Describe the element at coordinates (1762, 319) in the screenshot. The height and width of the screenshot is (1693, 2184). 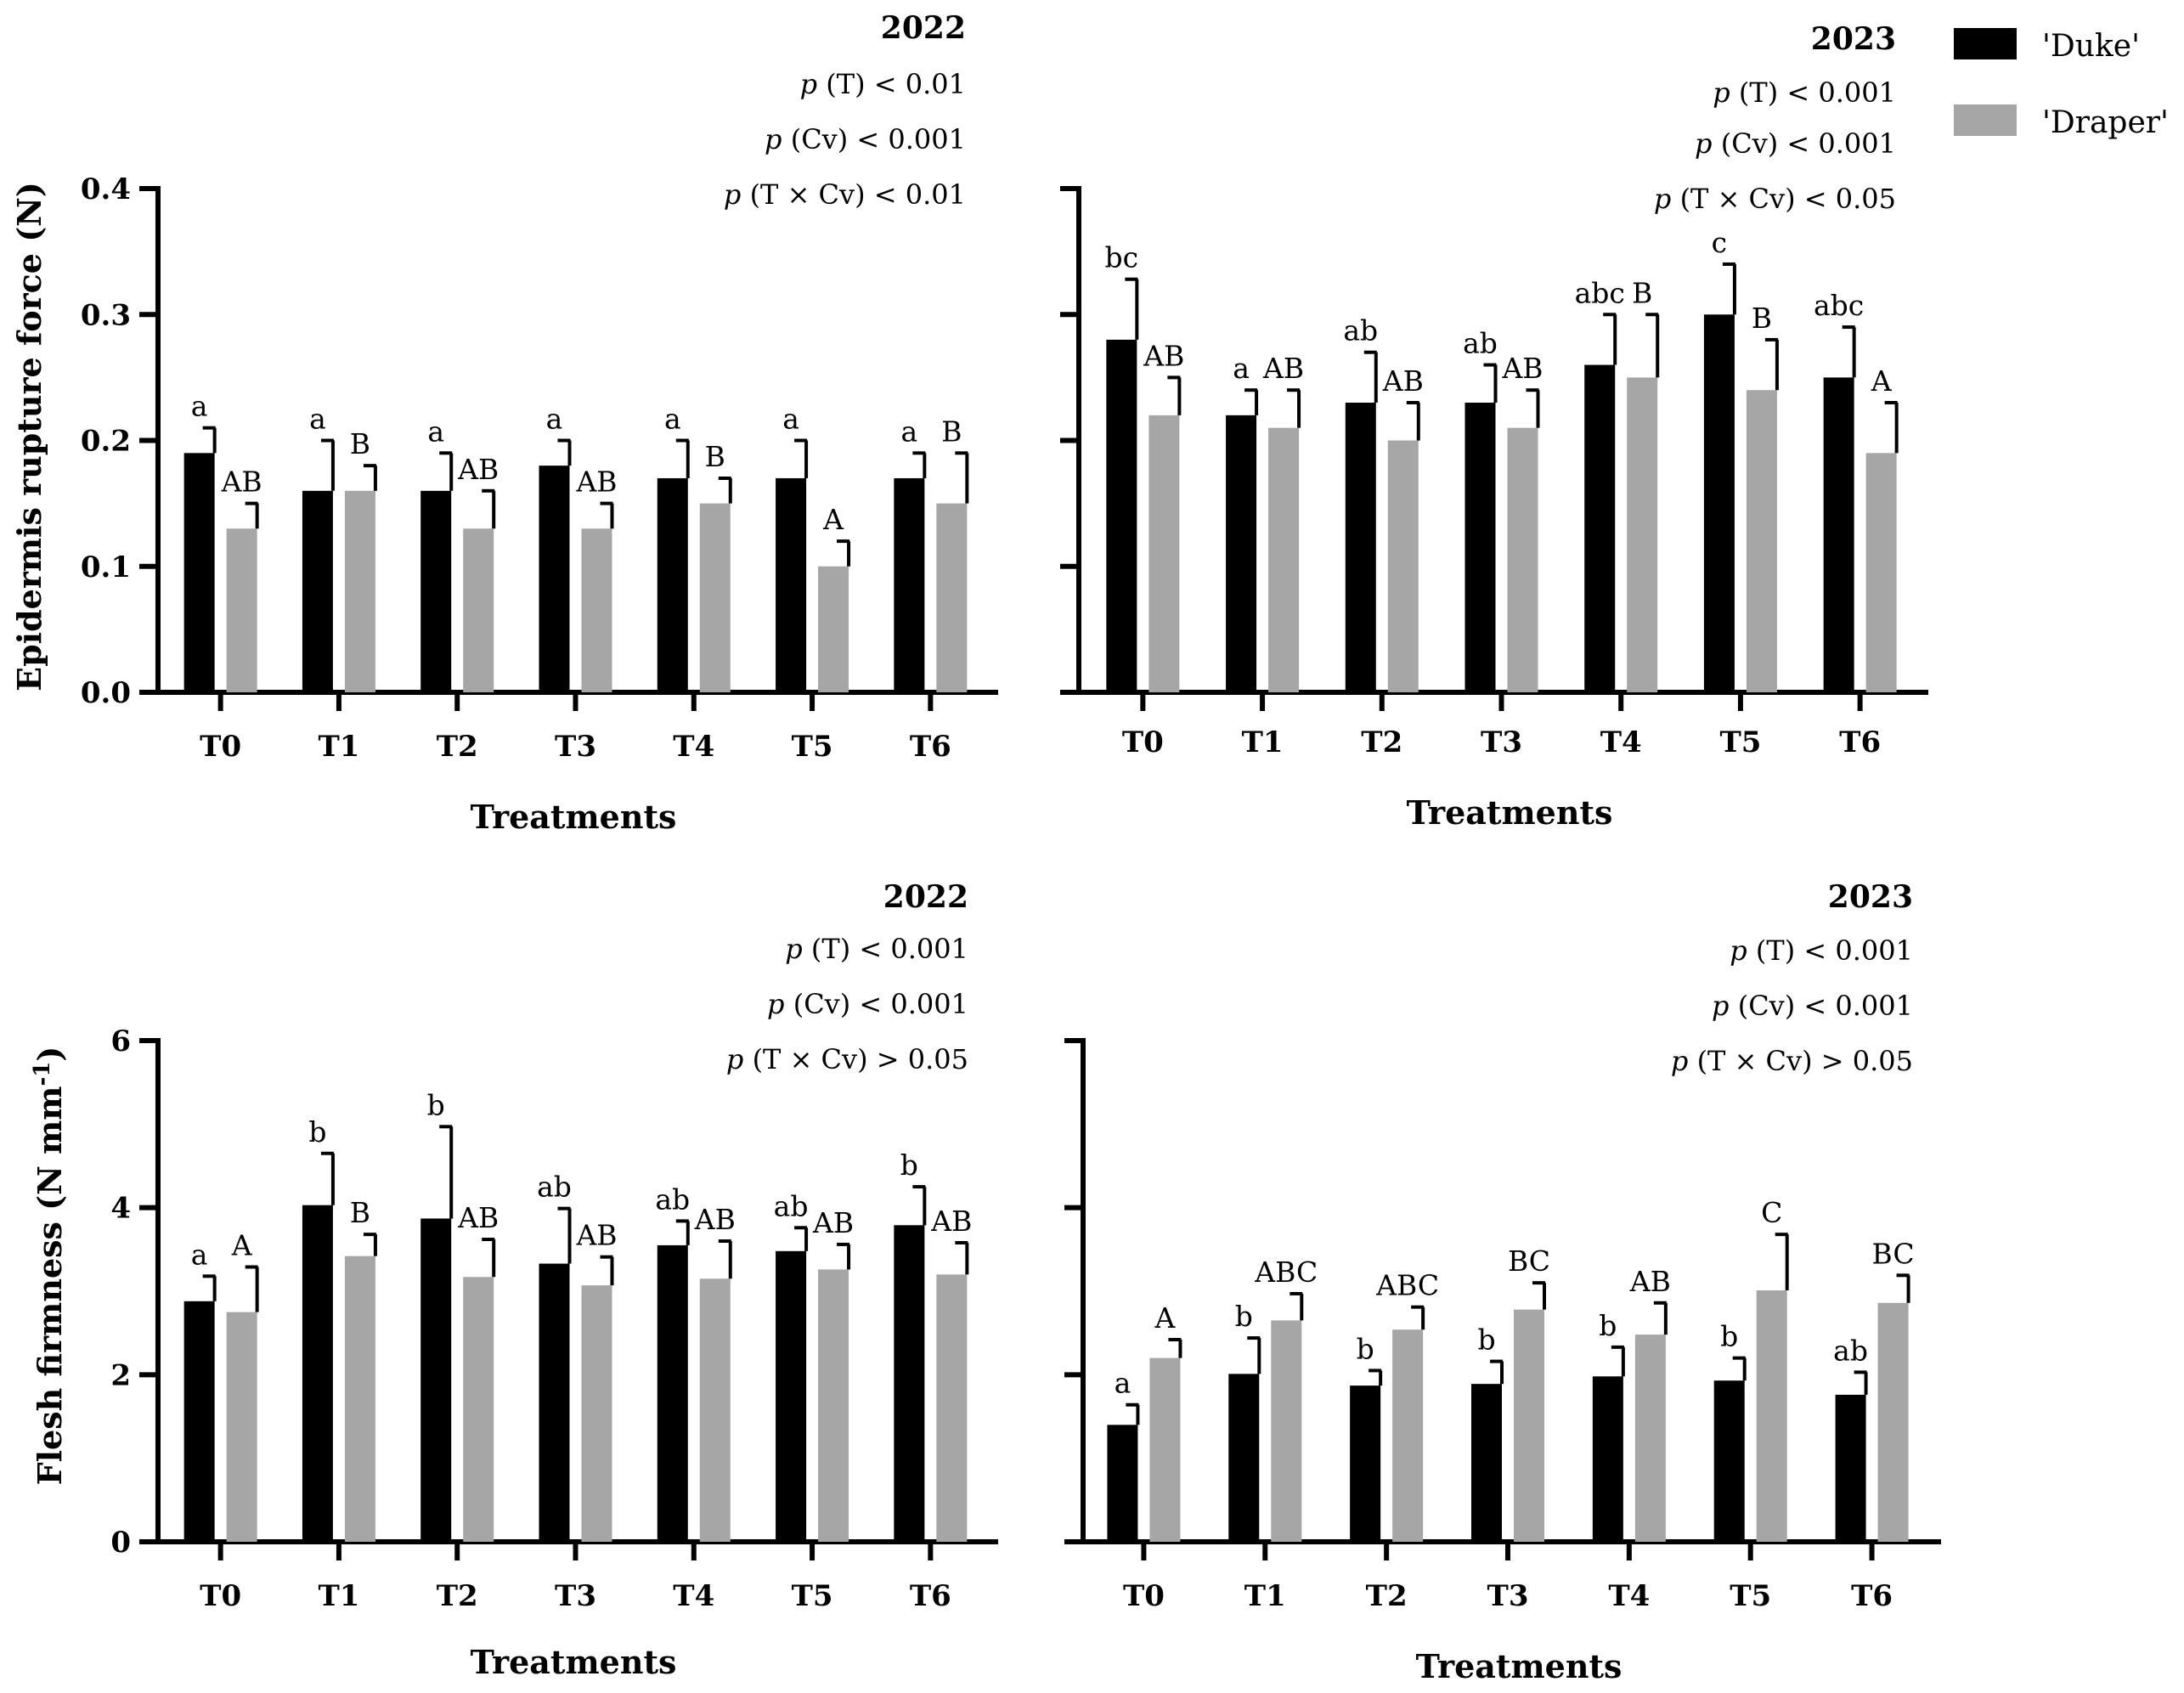
I see `significance-letter: B` at that location.